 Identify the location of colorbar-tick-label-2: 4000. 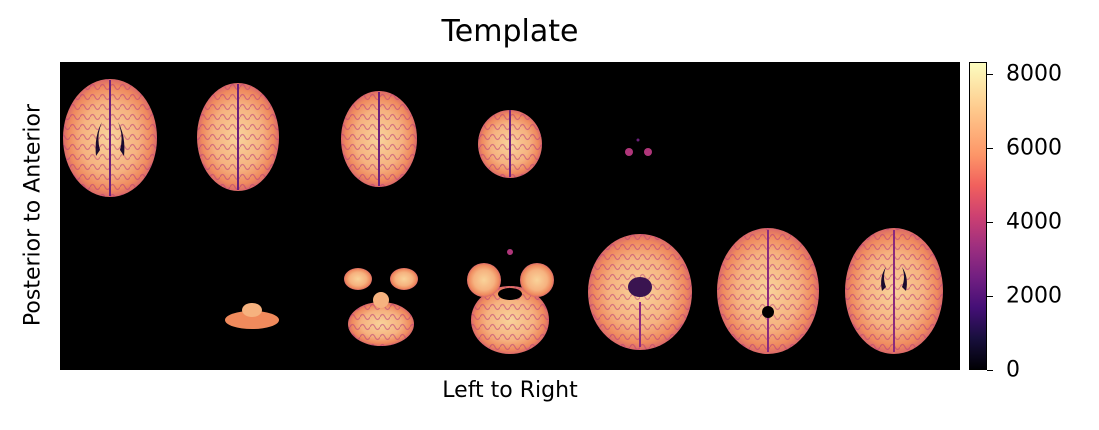
(1034, 222).